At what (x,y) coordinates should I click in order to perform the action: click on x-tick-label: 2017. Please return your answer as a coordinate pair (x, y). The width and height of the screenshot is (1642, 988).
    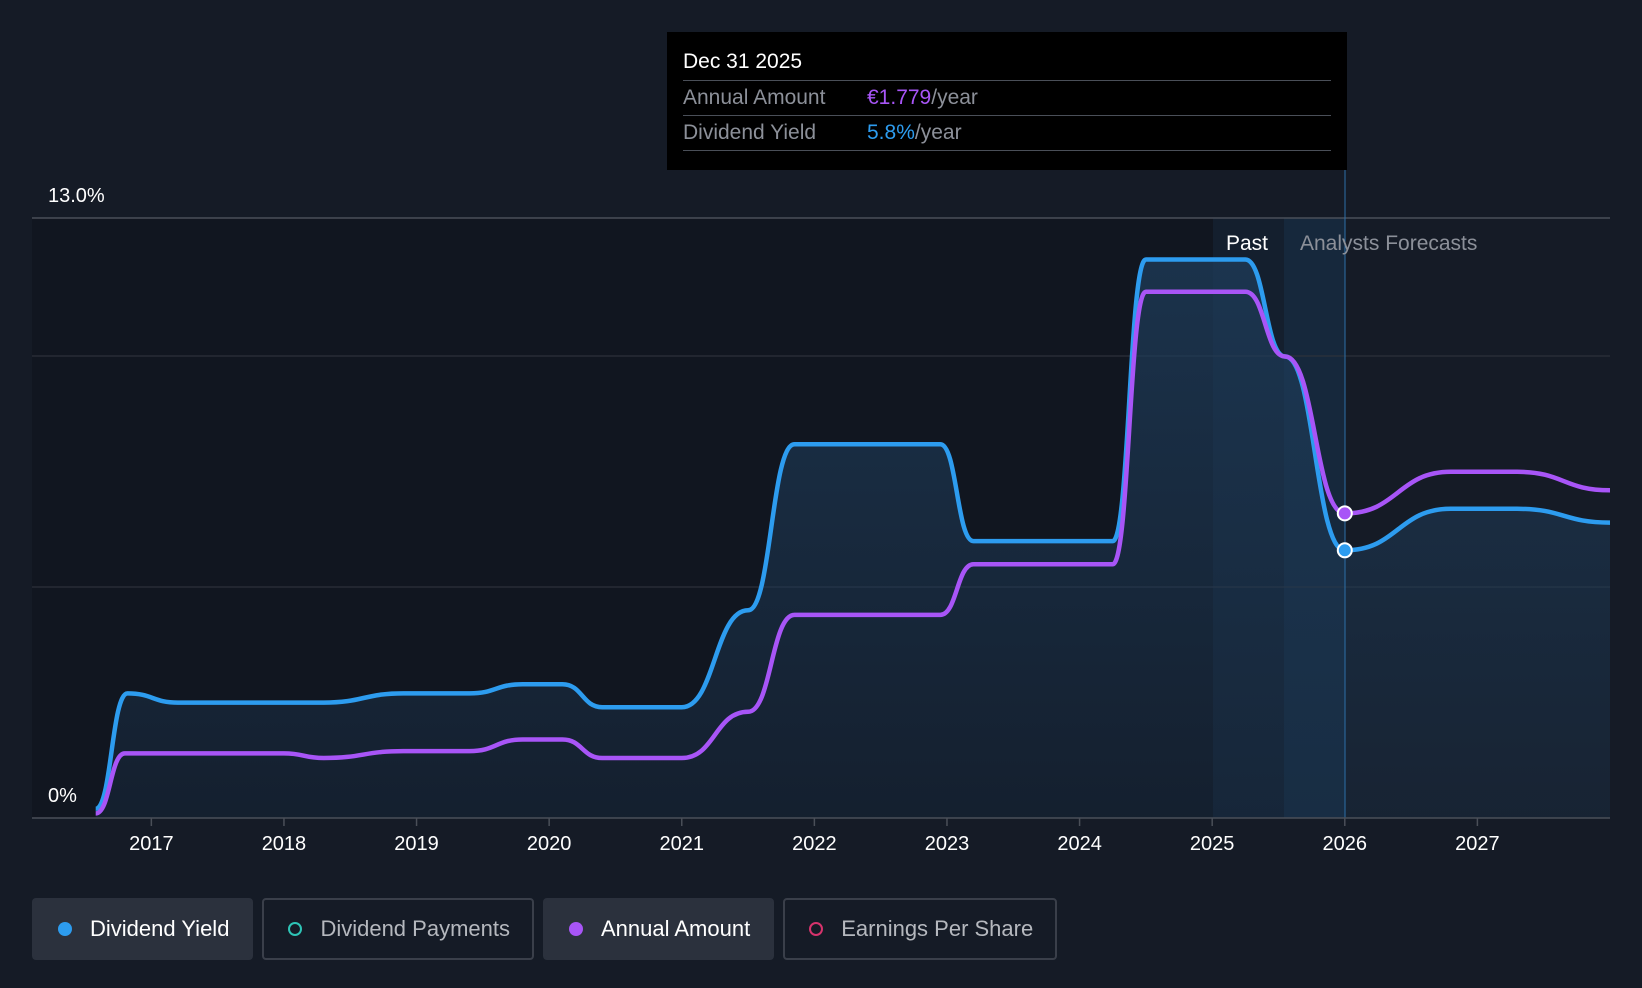
    Looking at the image, I should click on (151, 844).